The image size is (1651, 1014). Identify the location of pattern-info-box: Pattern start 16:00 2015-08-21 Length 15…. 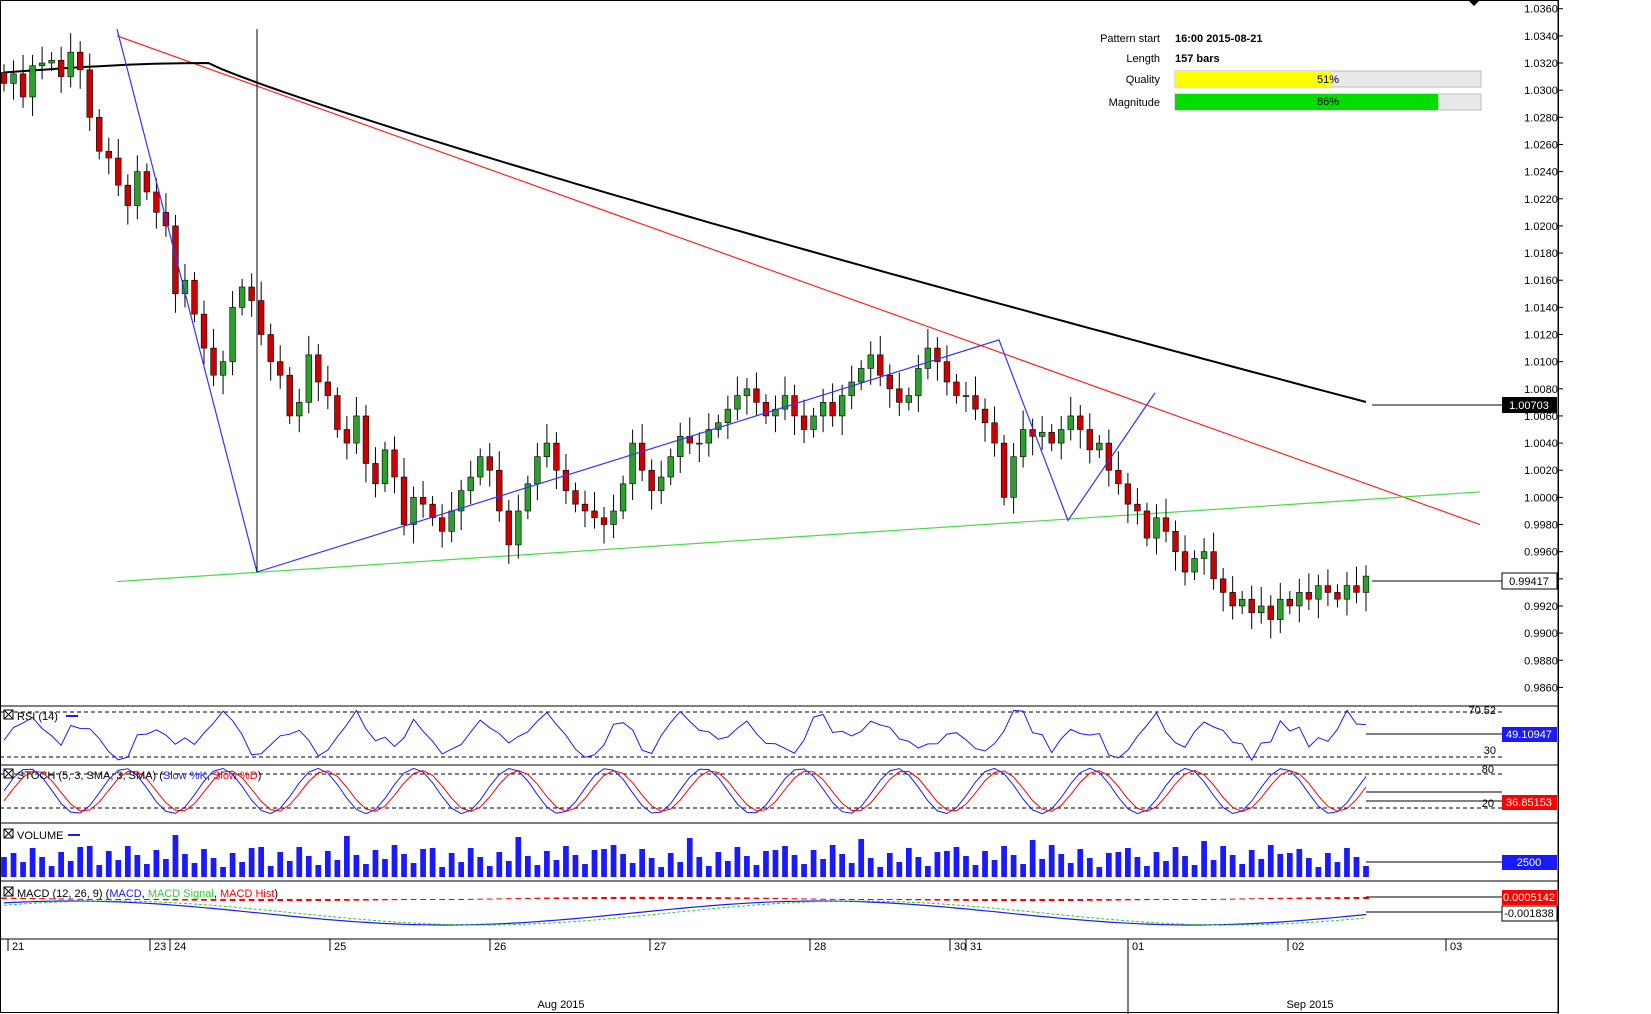
(1291, 72).